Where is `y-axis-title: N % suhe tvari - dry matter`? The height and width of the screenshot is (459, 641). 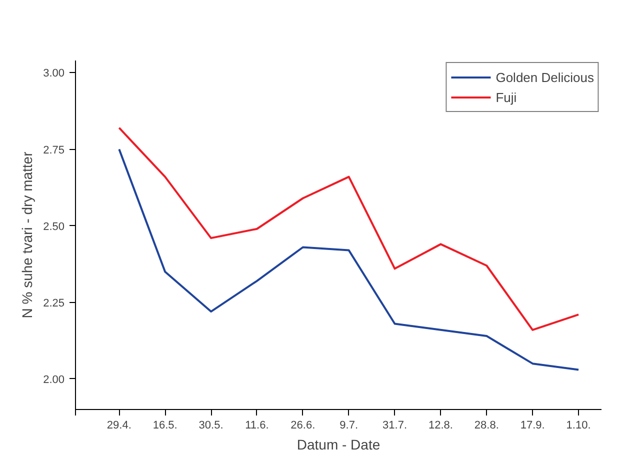 y-axis-title: N % suhe tvari - dry matter is located at coordinates (27, 234).